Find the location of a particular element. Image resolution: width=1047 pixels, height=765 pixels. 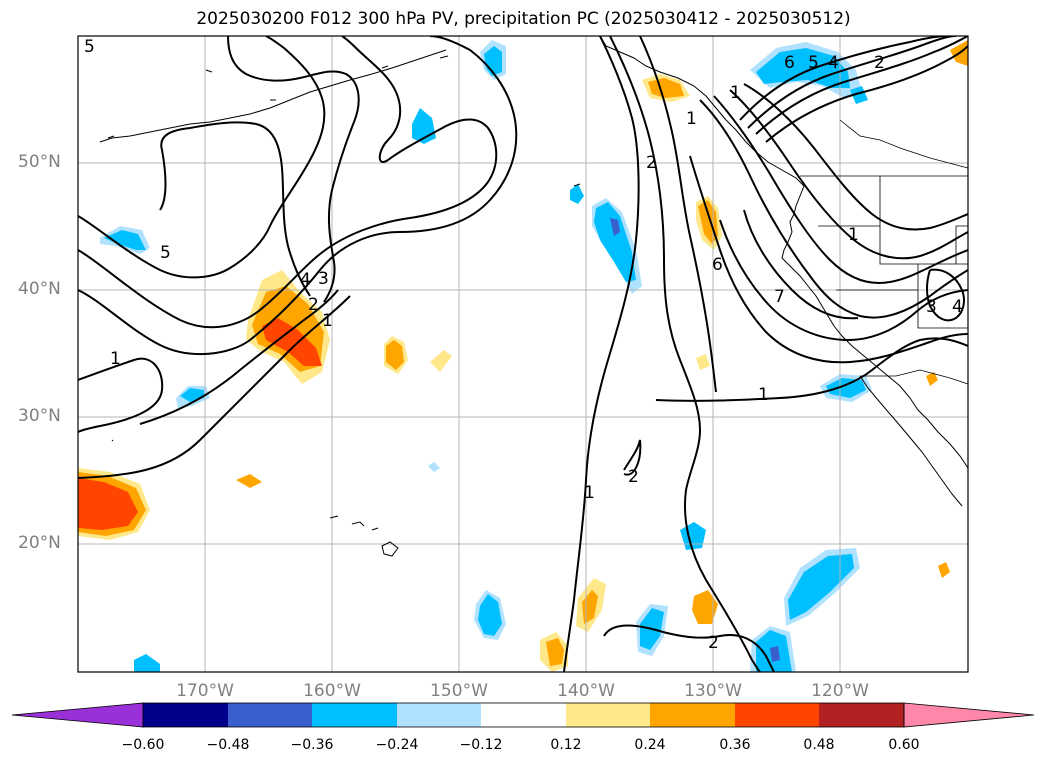

colorbar-tick-label: 0.48 is located at coordinates (819, 745).